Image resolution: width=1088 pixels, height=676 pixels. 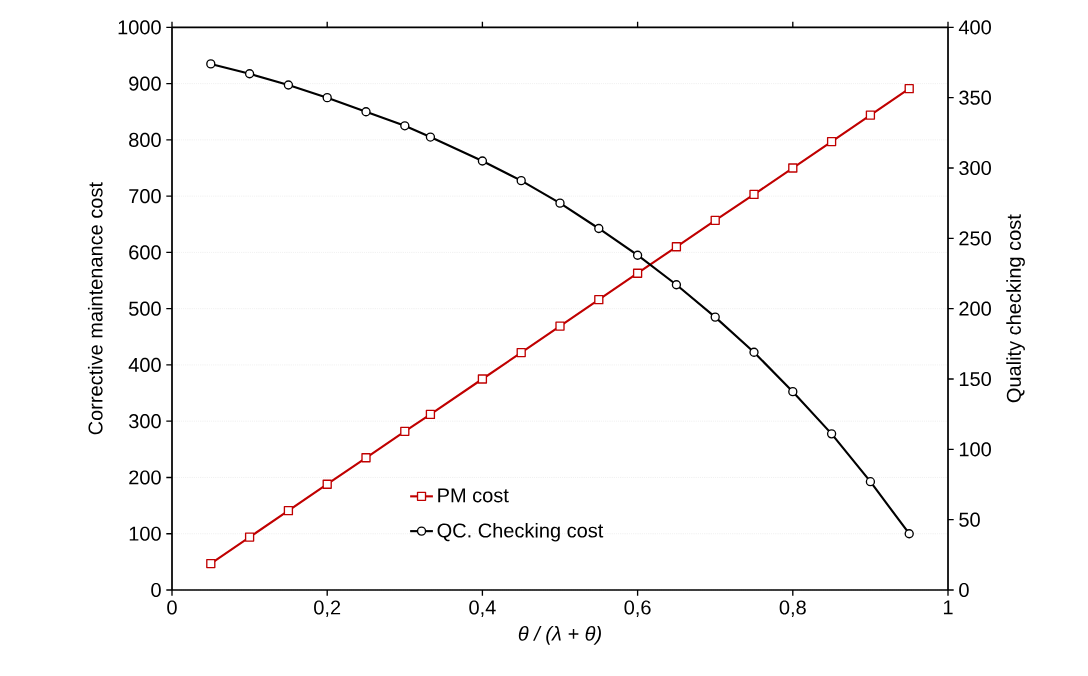 What do you see at coordinates (975, 168) in the screenshot?
I see `y2-tick-label: 300` at bounding box center [975, 168].